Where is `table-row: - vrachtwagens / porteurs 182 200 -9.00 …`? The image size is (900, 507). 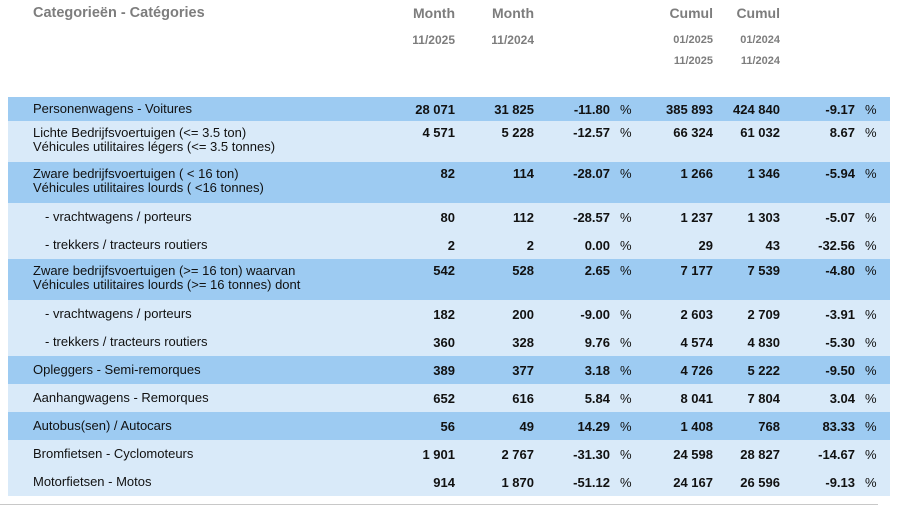 table-row: - vrachtwagens / porteurs 182 200 -9.00 … is located at coordinates (449, 314).